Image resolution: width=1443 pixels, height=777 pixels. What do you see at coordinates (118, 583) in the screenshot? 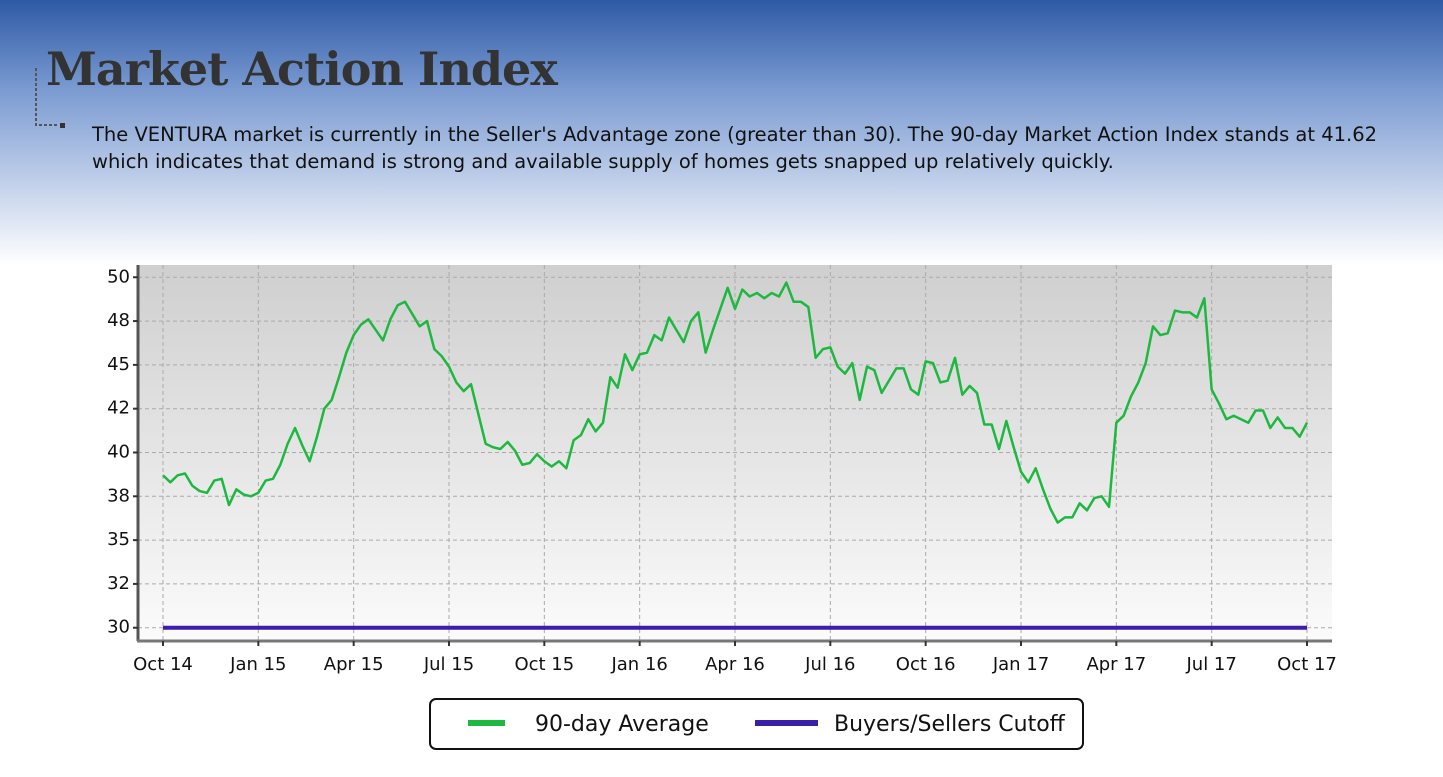
I see `y-tick-label: 32` at bounding box center [118, 583].